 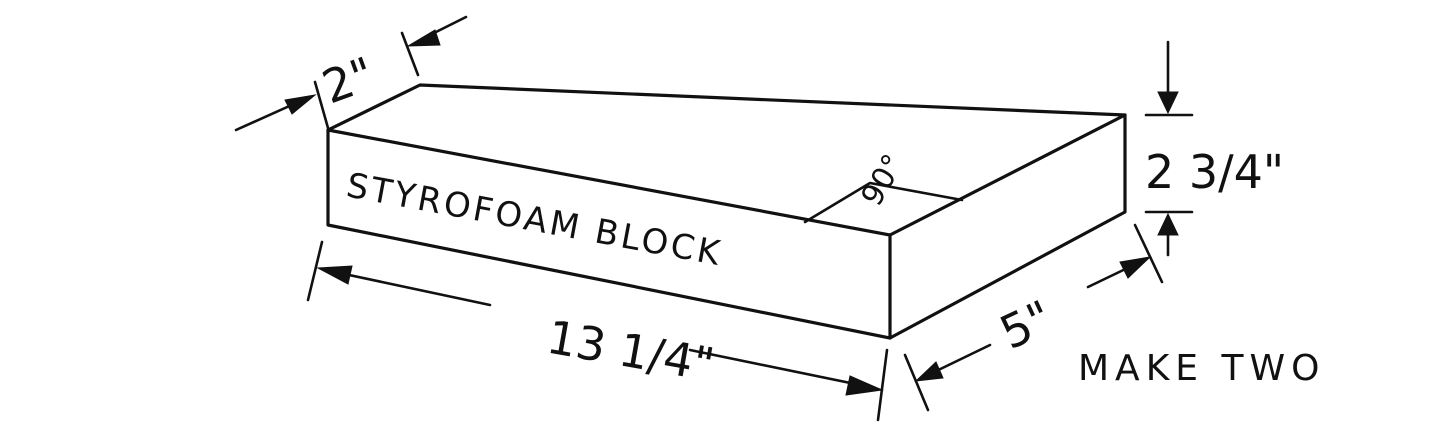 I want to click on square-marker, so click(x=883, y=202).